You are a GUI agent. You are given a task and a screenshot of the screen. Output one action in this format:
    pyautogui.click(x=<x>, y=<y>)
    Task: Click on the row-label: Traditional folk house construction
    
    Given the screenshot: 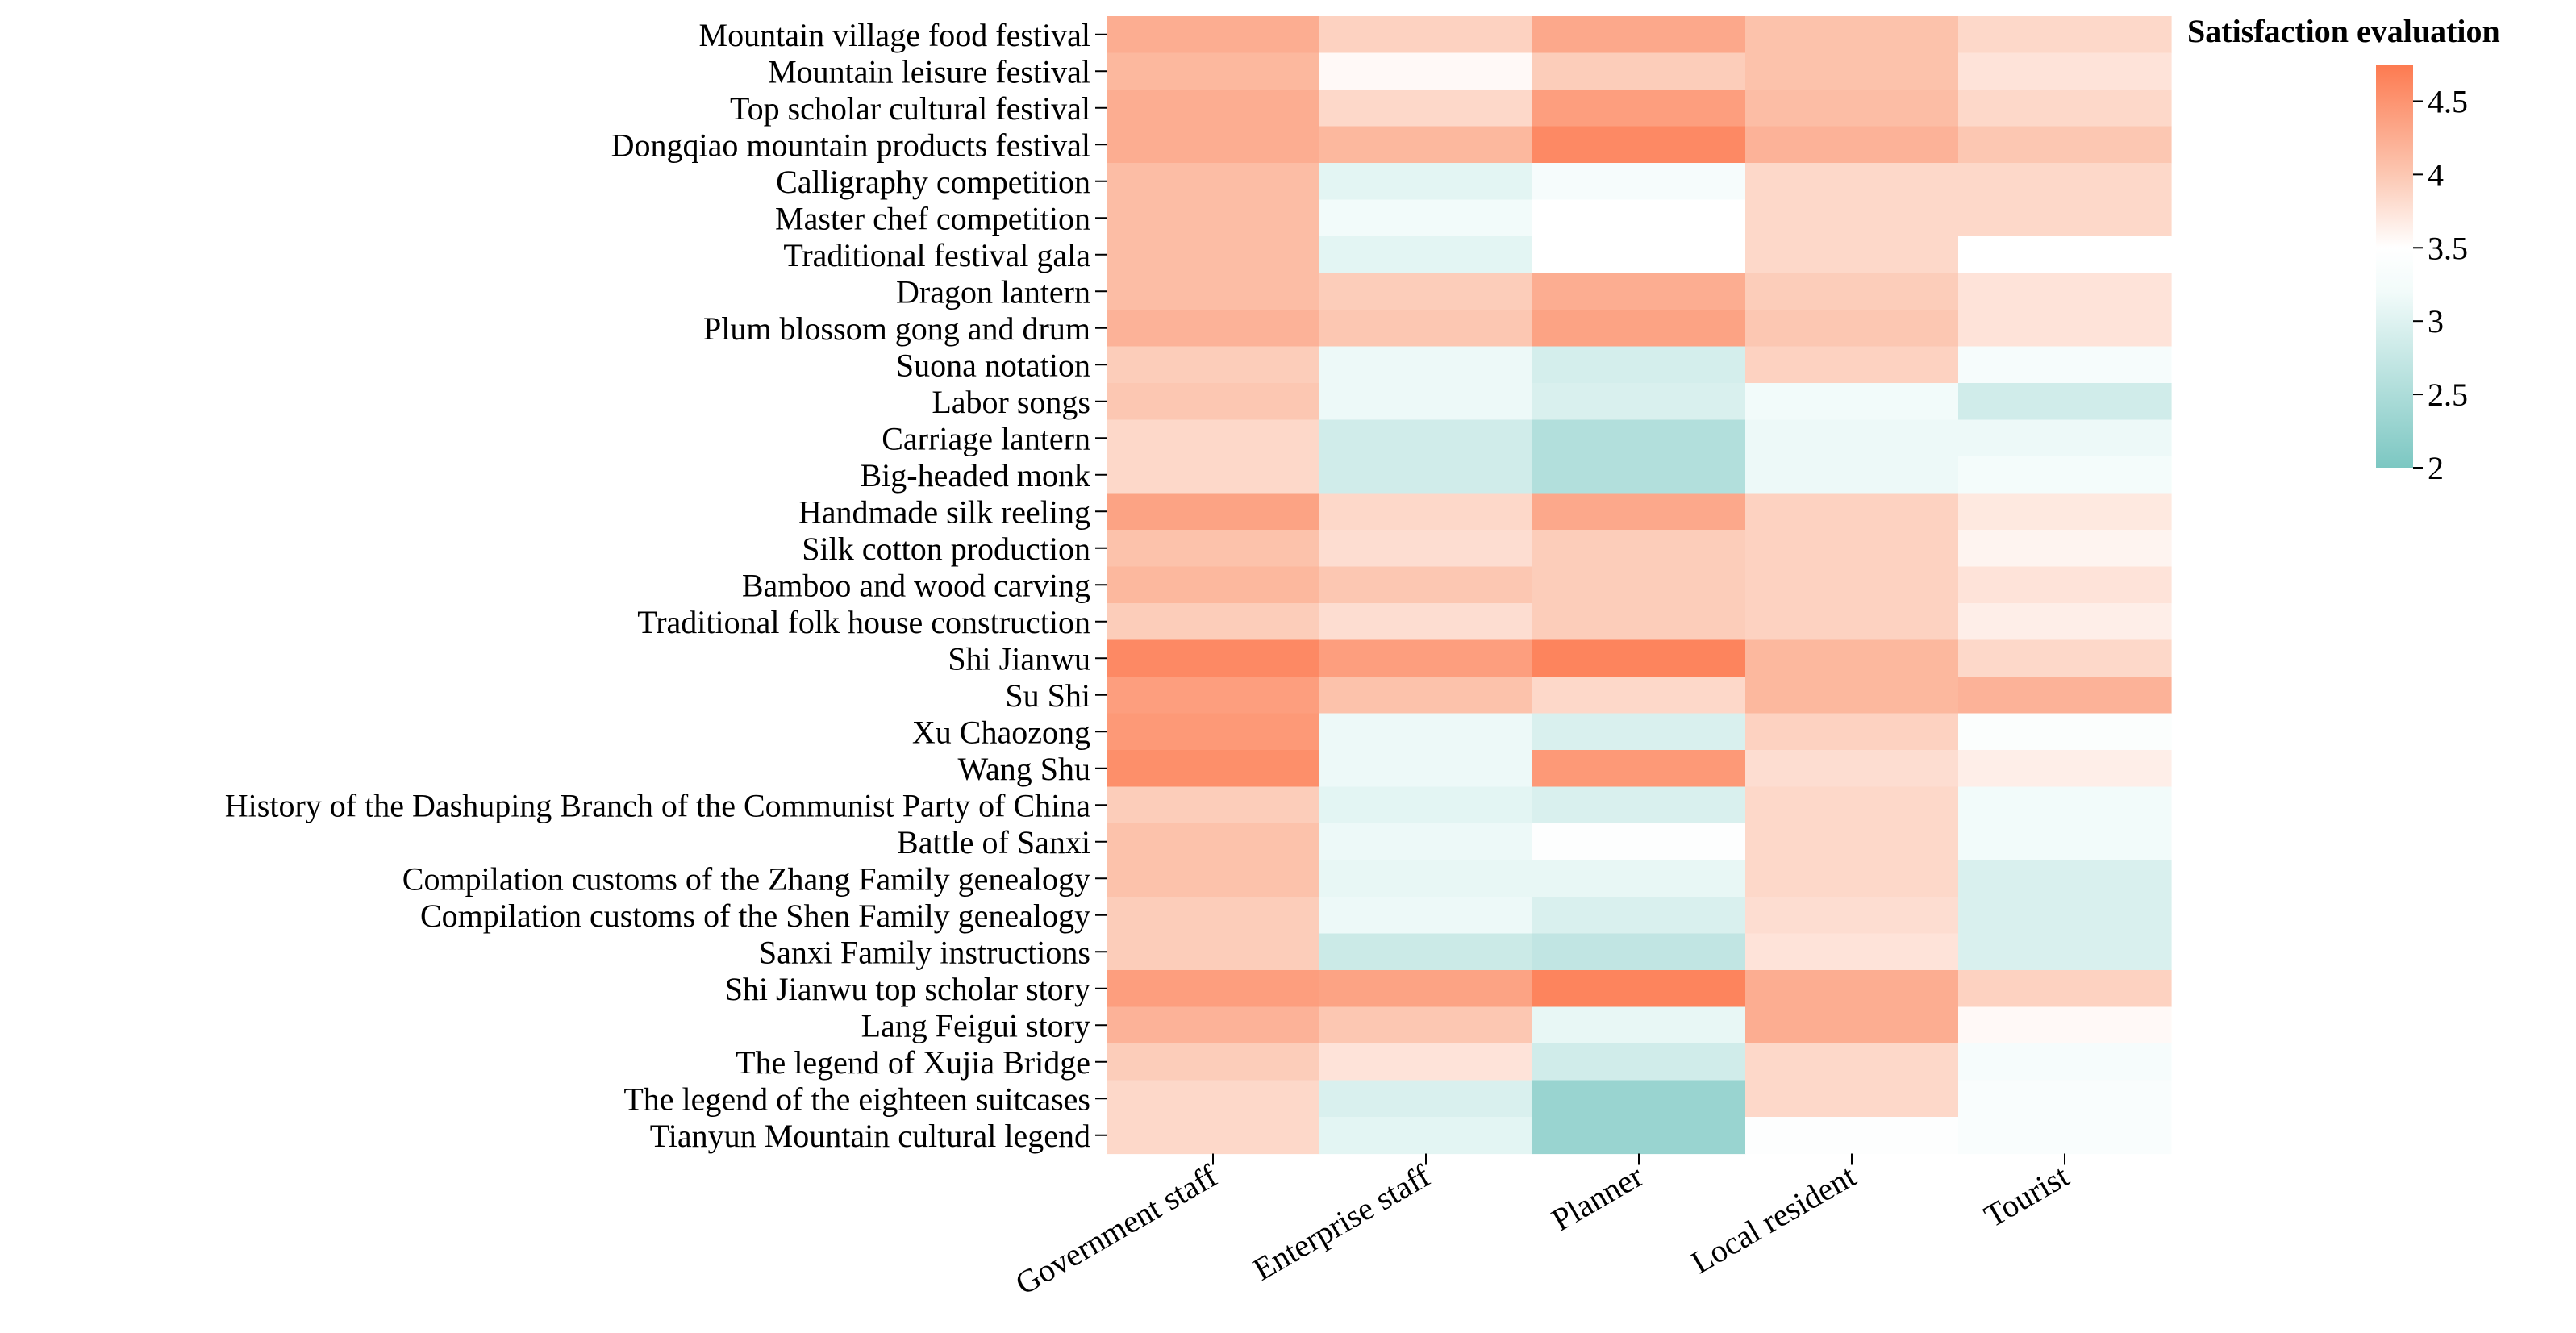 What is the action you would take?
    pyautogui.click(x=863, y=622)
    